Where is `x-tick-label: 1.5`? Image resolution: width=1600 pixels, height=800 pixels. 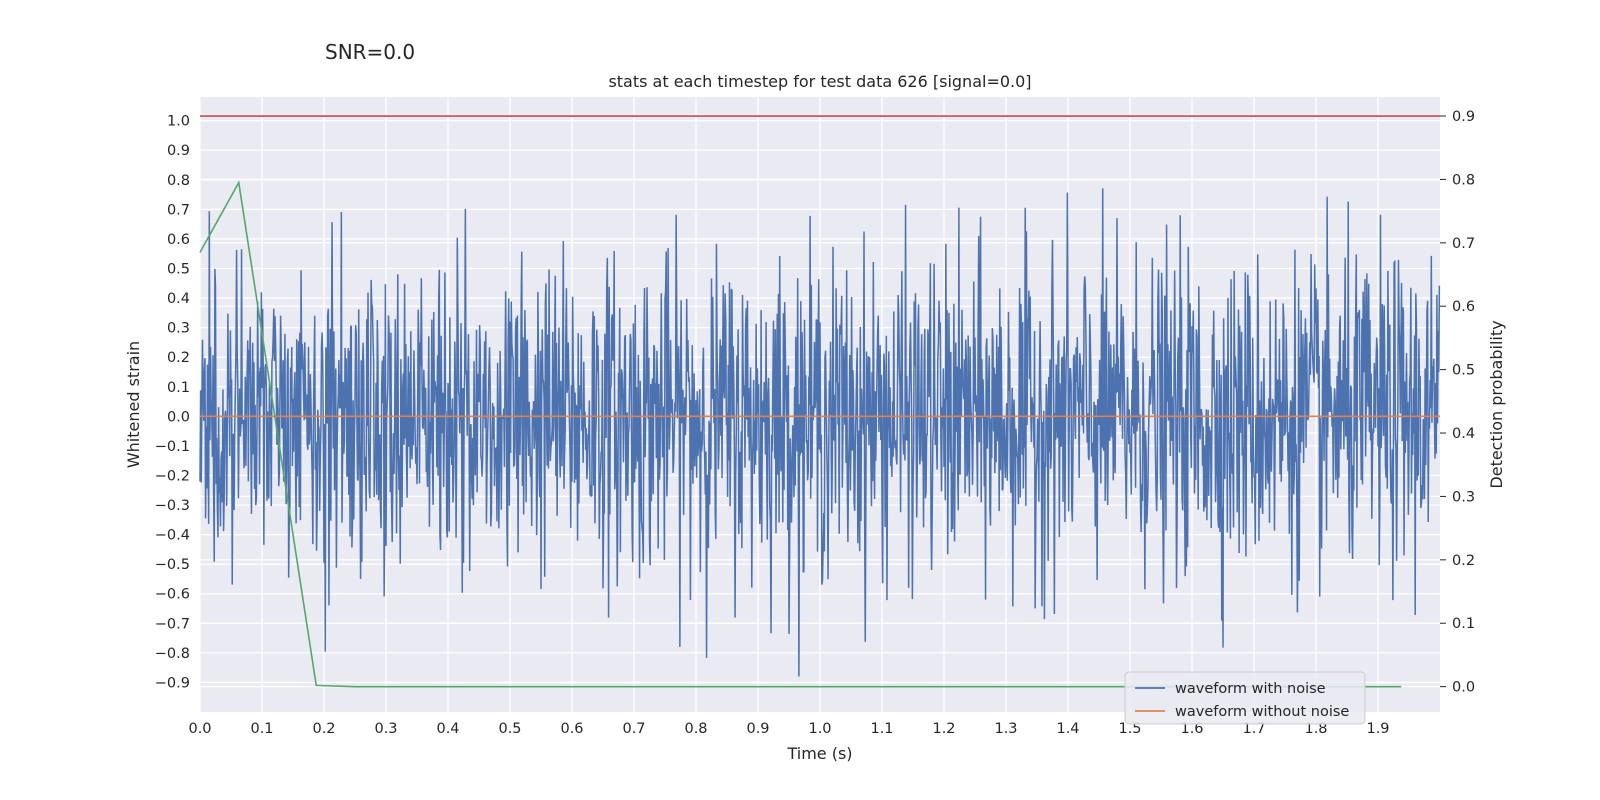
x-tick-label: 1.5 is located at coordinates (1129, 729).